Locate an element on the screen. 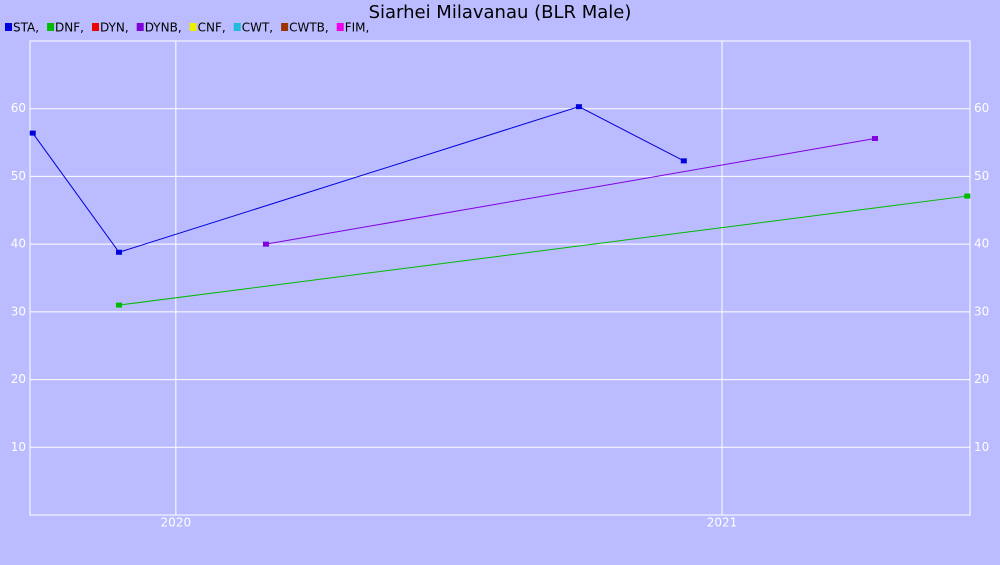 The width and height of the screenshot is (1000, 565). x-tick-label: 2021 is located at coordinates (722, 523).